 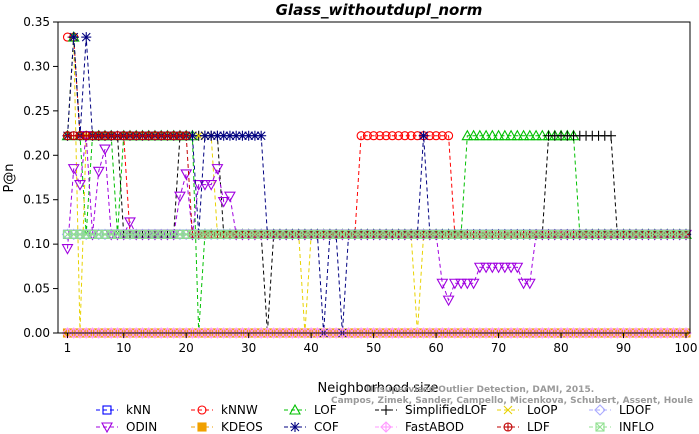 I want to click on legend-label: COF, so click(x=326, y=427).